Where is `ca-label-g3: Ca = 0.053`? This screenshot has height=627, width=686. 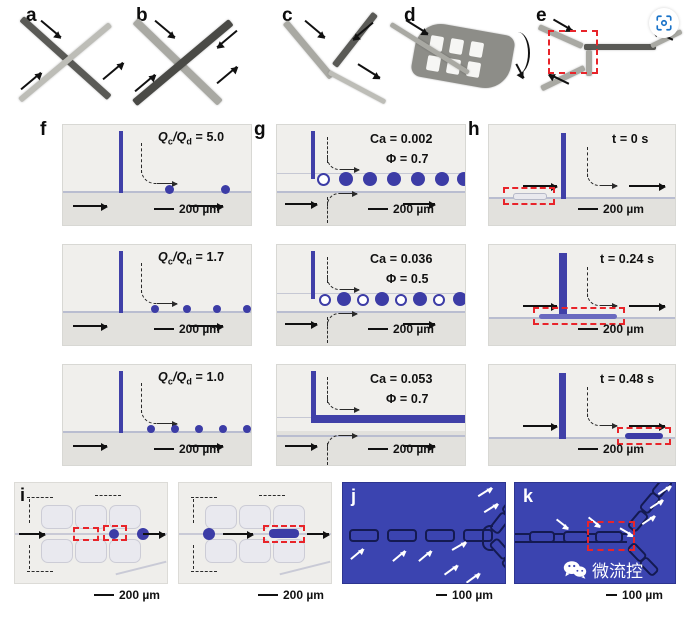
ca-label-g3: Ca = 0.053 is located at coordinates (401, 379).